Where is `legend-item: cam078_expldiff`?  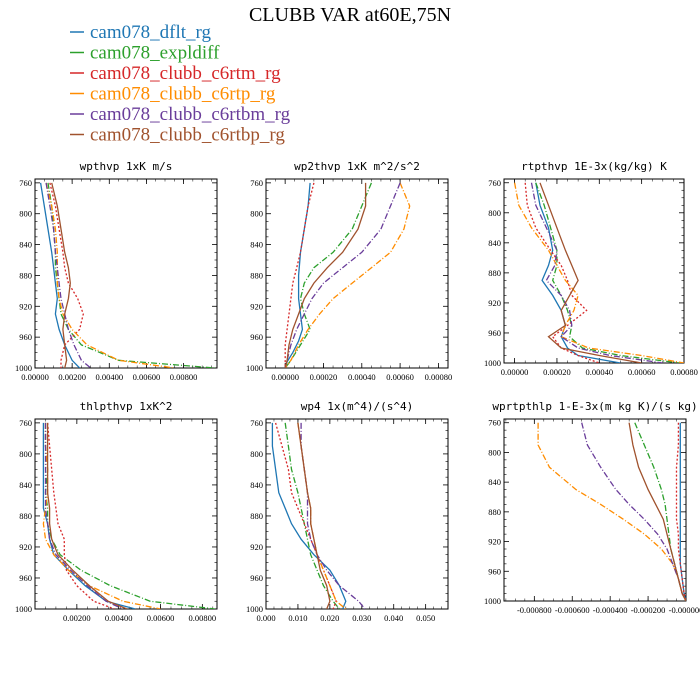
legend-item: cam078_expldiff is located at coordinates (145, 53).